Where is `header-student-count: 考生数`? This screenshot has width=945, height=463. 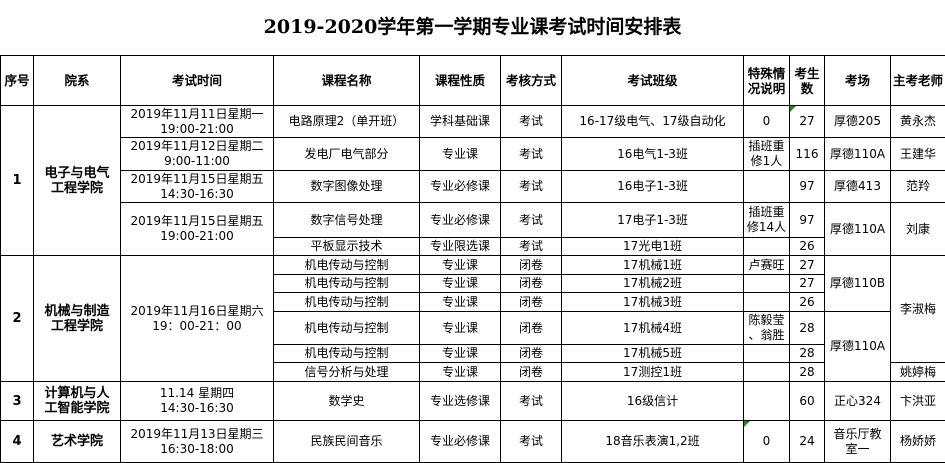 header-student-count: 考生数 is located at coordinates (807, 81).